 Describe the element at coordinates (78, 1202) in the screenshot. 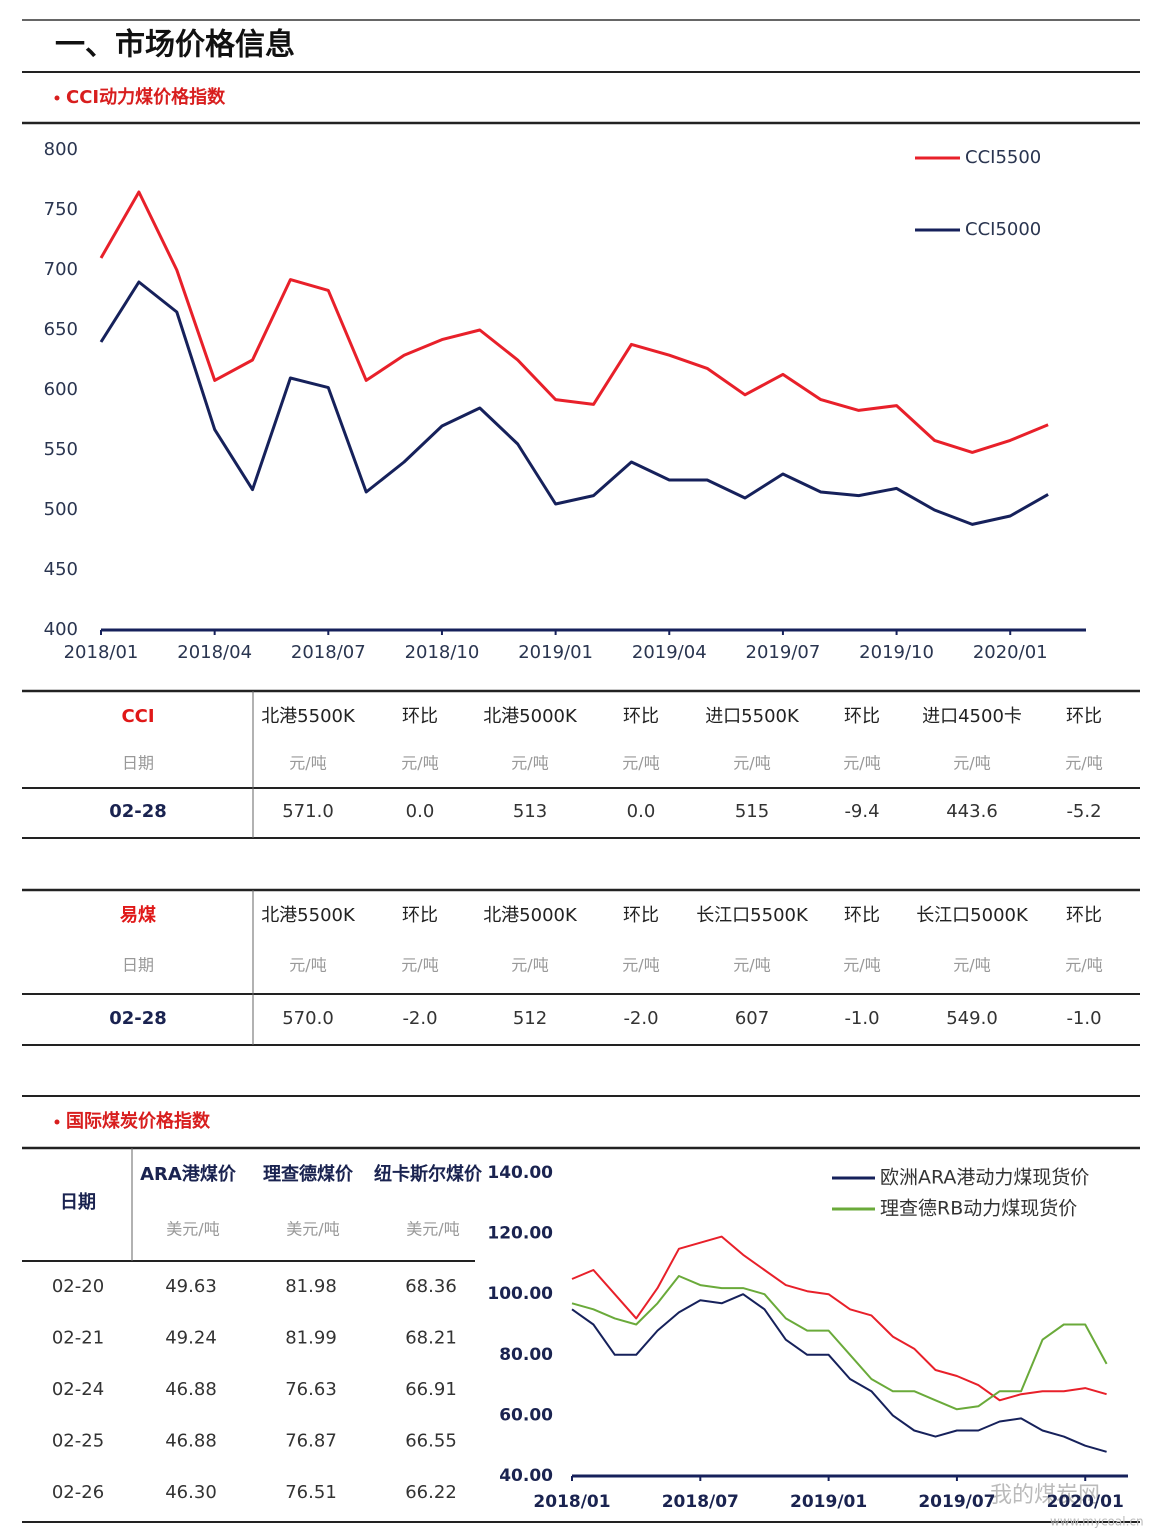

I see `table-header: 日期` at that location.